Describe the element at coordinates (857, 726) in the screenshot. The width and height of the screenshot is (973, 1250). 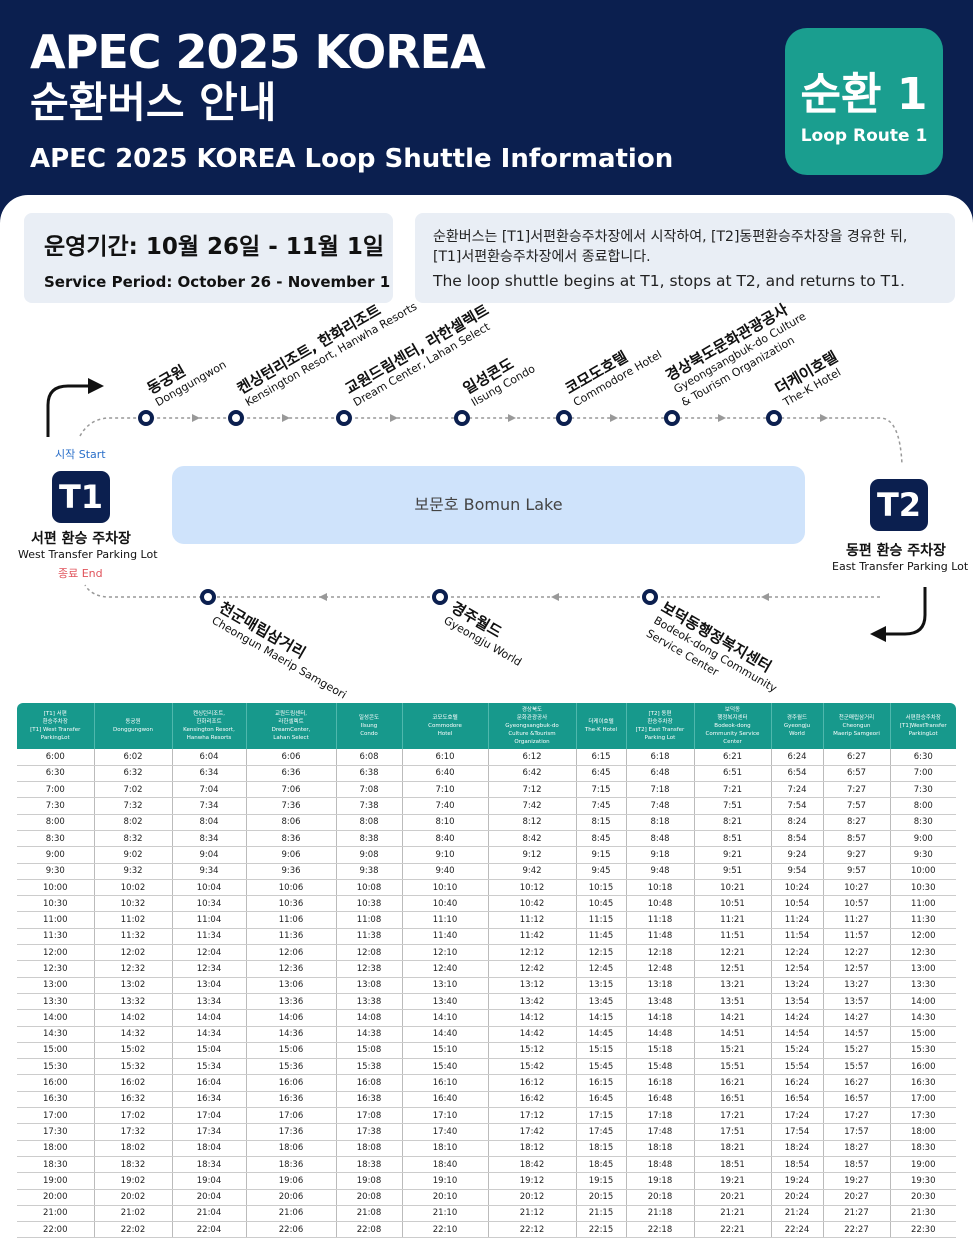
I see `column-header: 천군매립삼거리 Cheongun Maerip Samgeori` at that location.